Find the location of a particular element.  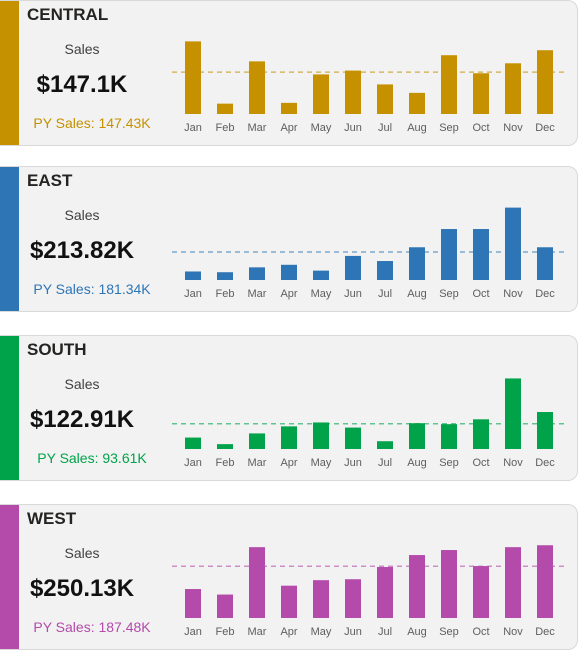

region-title: SOUTH is located at coordinates (57, 349).